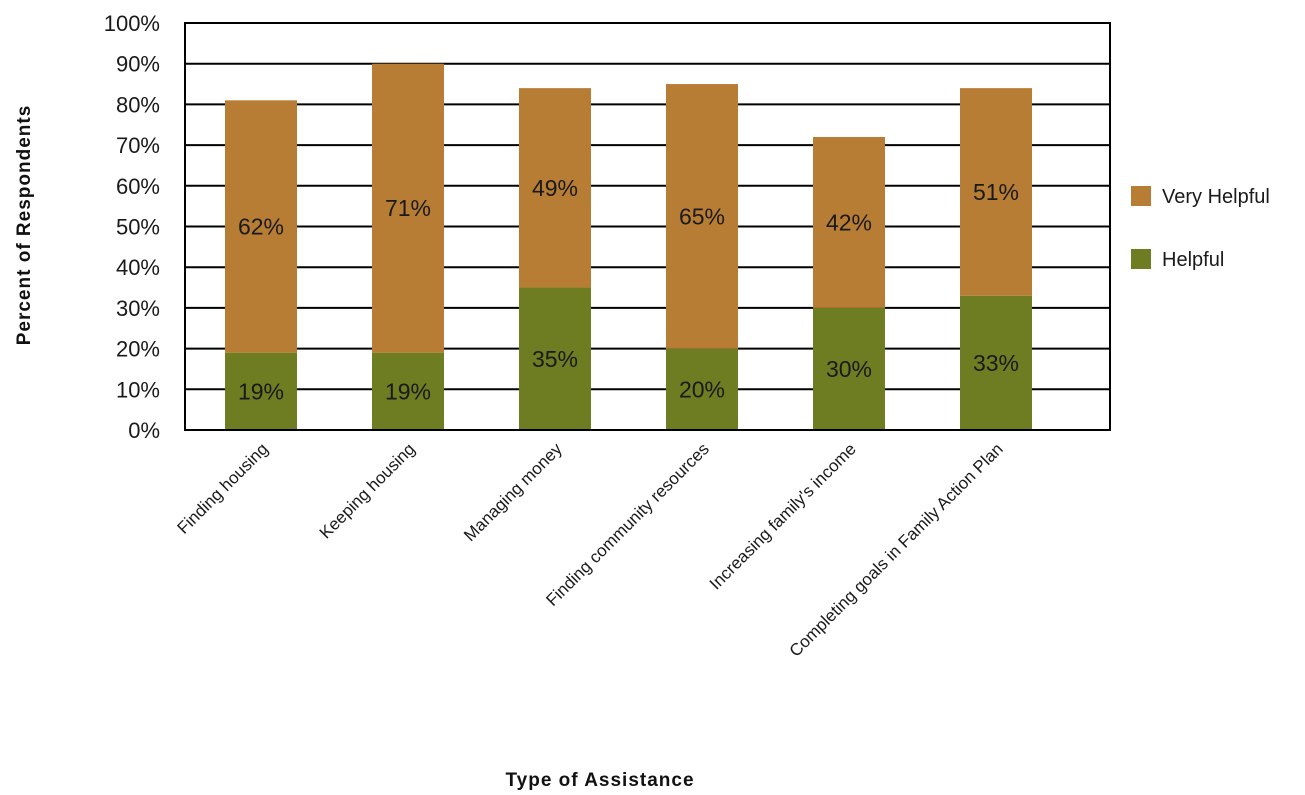 The height and width of the screenshot is (795, 1305). I want to click on y-tick-label: 80%, so click(138, 104).